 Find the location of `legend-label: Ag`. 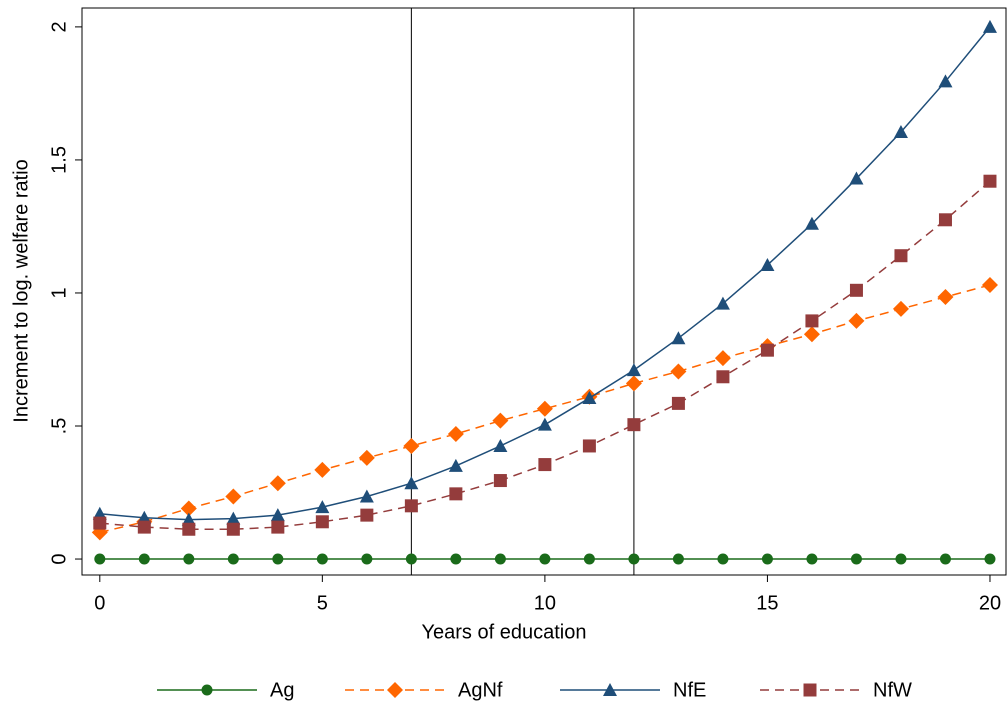

legend-label: Ag is located at coordinates (282, 690).